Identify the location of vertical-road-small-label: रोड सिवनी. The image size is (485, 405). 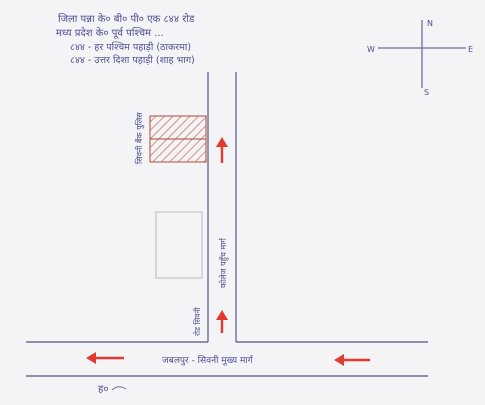
(197, 321).